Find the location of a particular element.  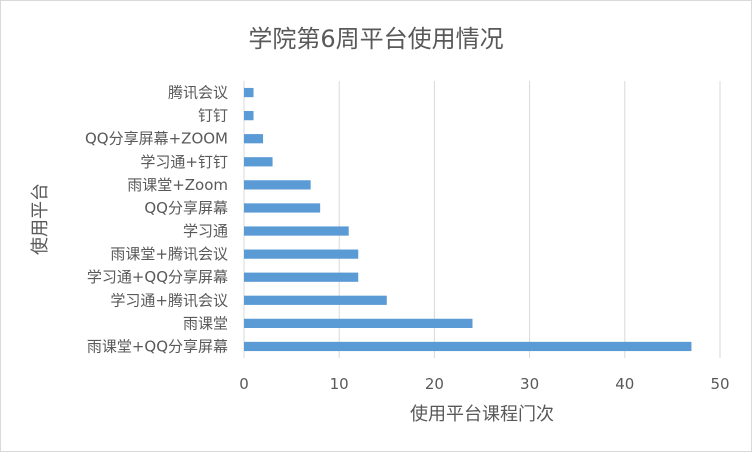

category-label: 钉钉 is located at coordinates (213, 116).